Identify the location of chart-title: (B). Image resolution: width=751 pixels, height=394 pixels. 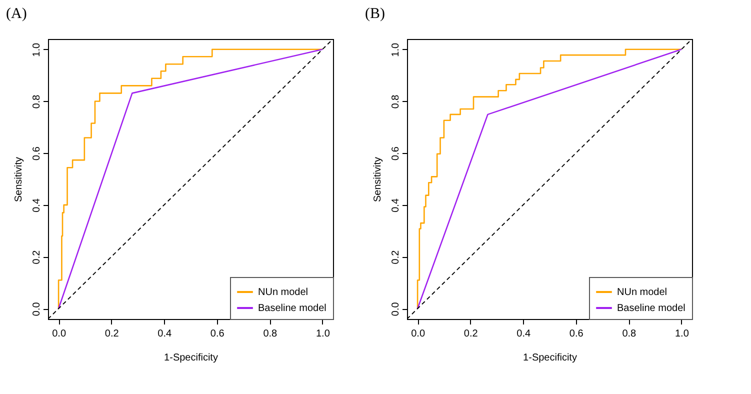
(375, 14).